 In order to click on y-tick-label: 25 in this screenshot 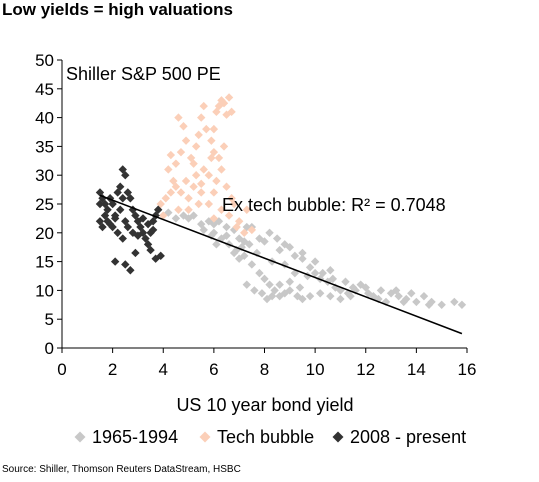, I will do `click(44, 204)`.